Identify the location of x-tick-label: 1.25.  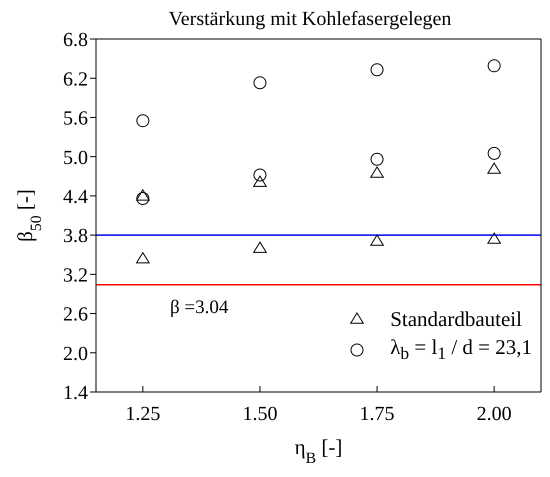
(142, 414).